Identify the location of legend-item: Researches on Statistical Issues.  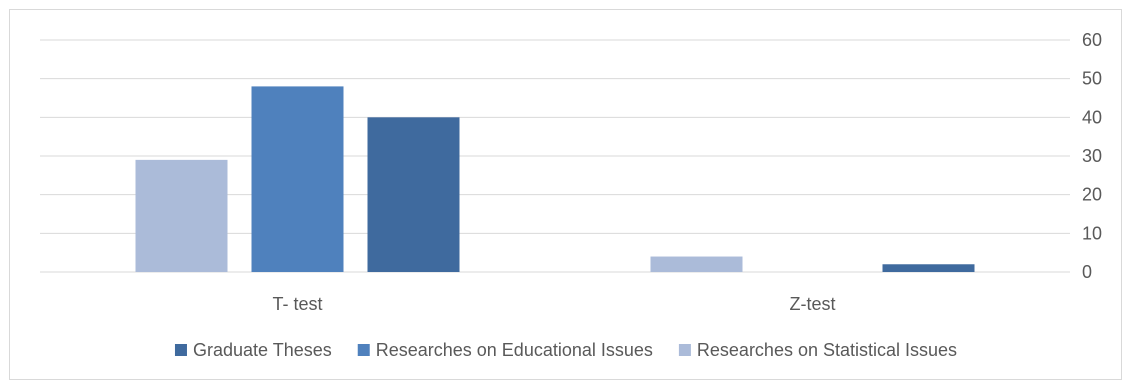
(817, 350).